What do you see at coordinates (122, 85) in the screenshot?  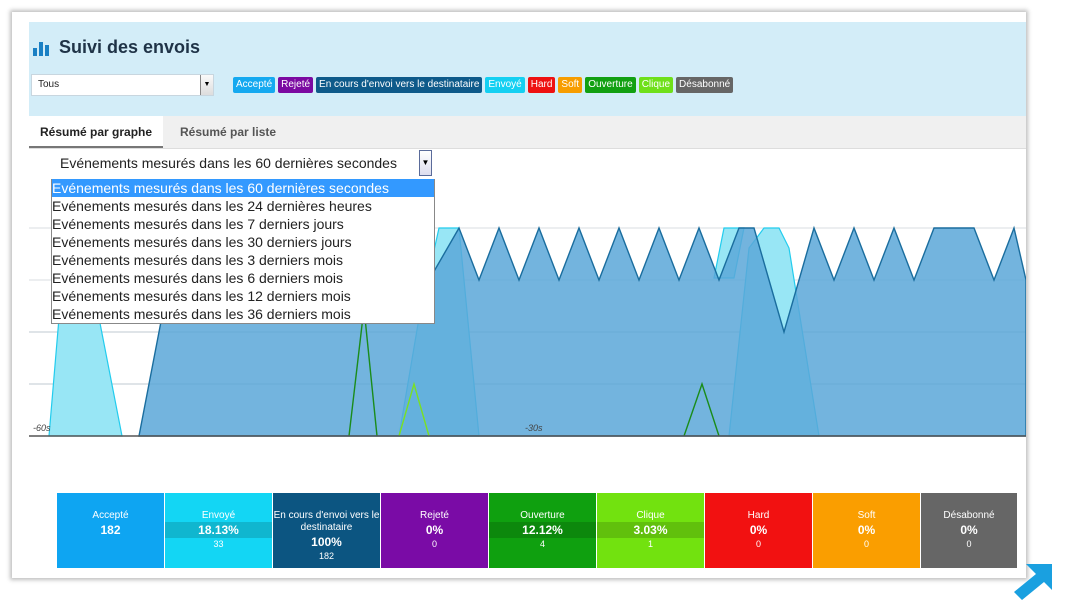 I see `filter-select: Tous ▼` at bounding box center [122, 85].